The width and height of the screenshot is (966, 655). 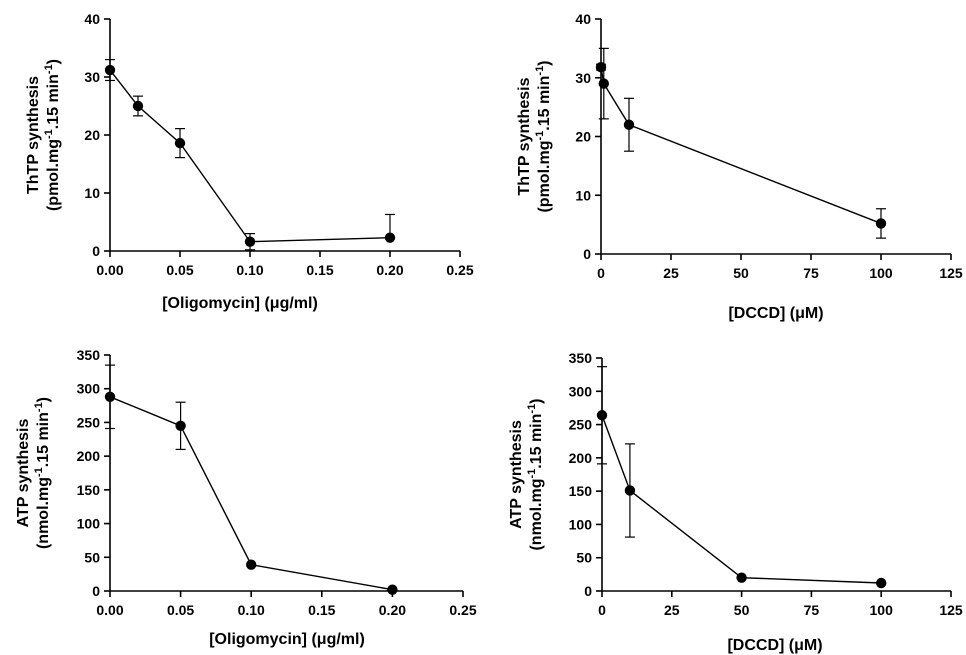 I want to click on y-axis-label-part: (pmol.mg, so click(x=544, y=177).